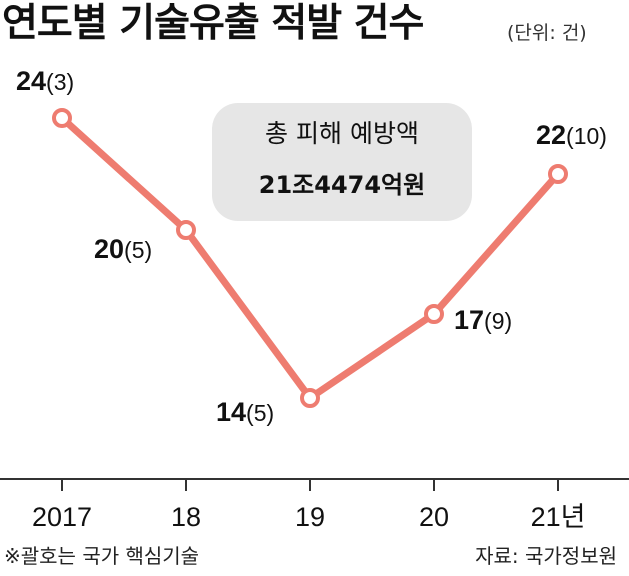  What do you see at coordinates (483, 320) in the screenshot?
I see `data-label: 17(9)` at bounding box center [483, 320].